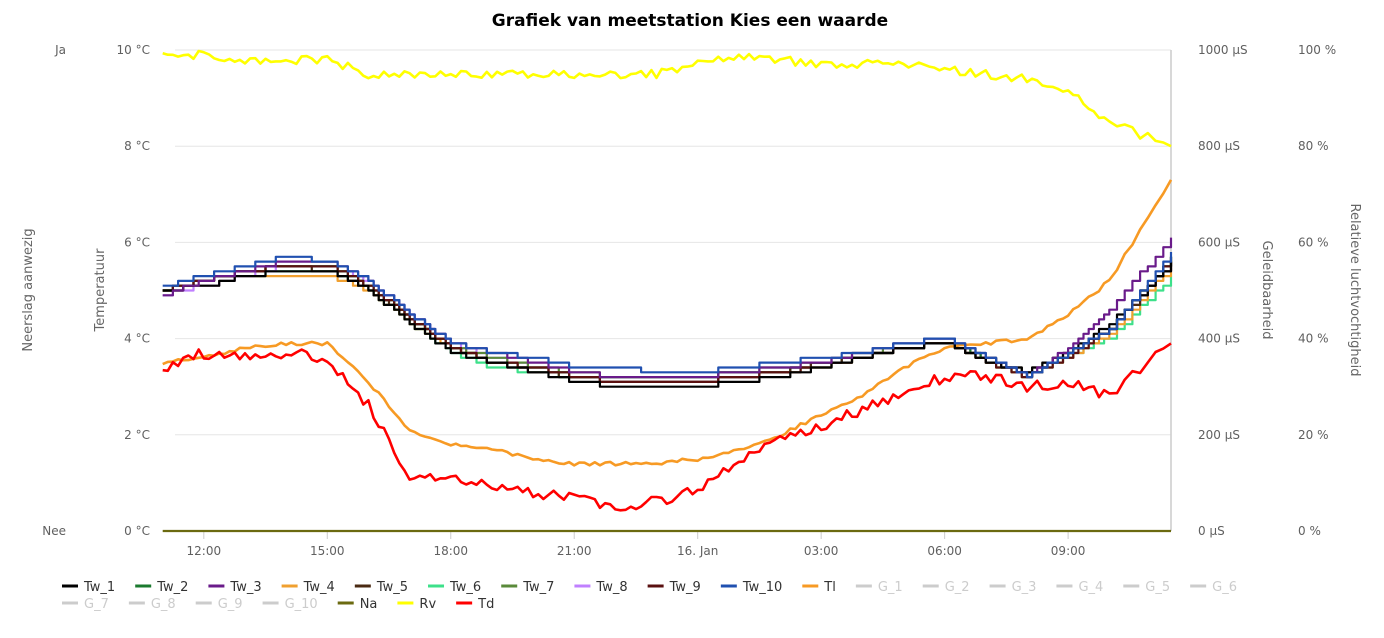 This screenshot has width=1384, height=638. I want to click on legend-item-g-1: G_1, so click(879, 587).